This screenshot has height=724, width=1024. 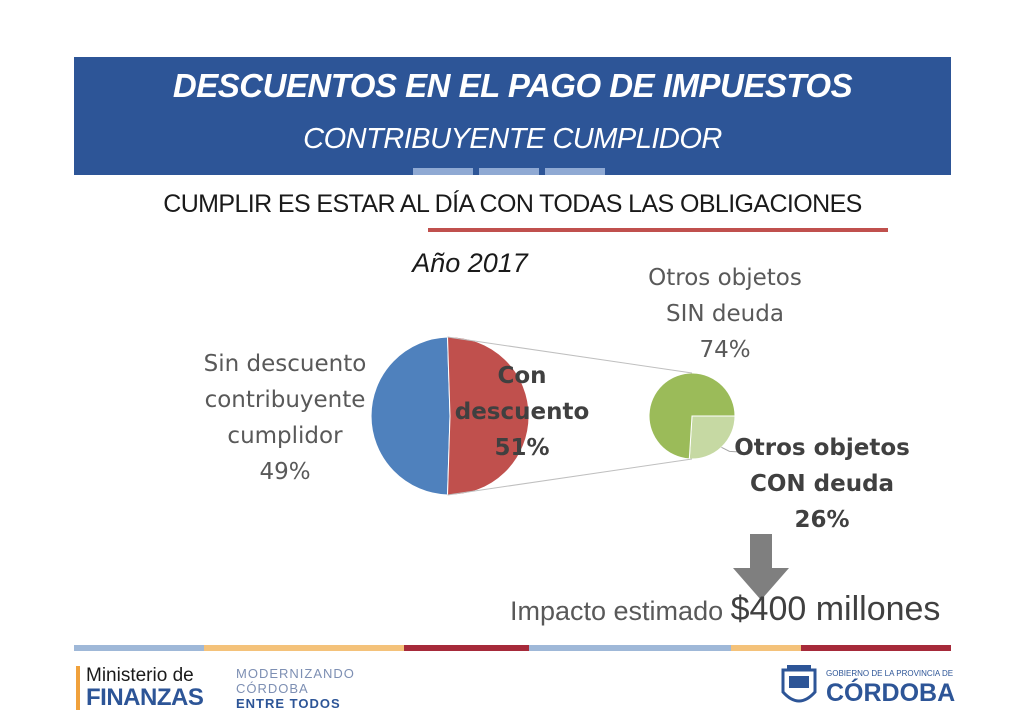 What do you see at coordinates (512, 139) in the screenshot?
I see `page-subtitle: CONTRIBUYENTE CUMPLIDOR` at bounding box center [512, 139].